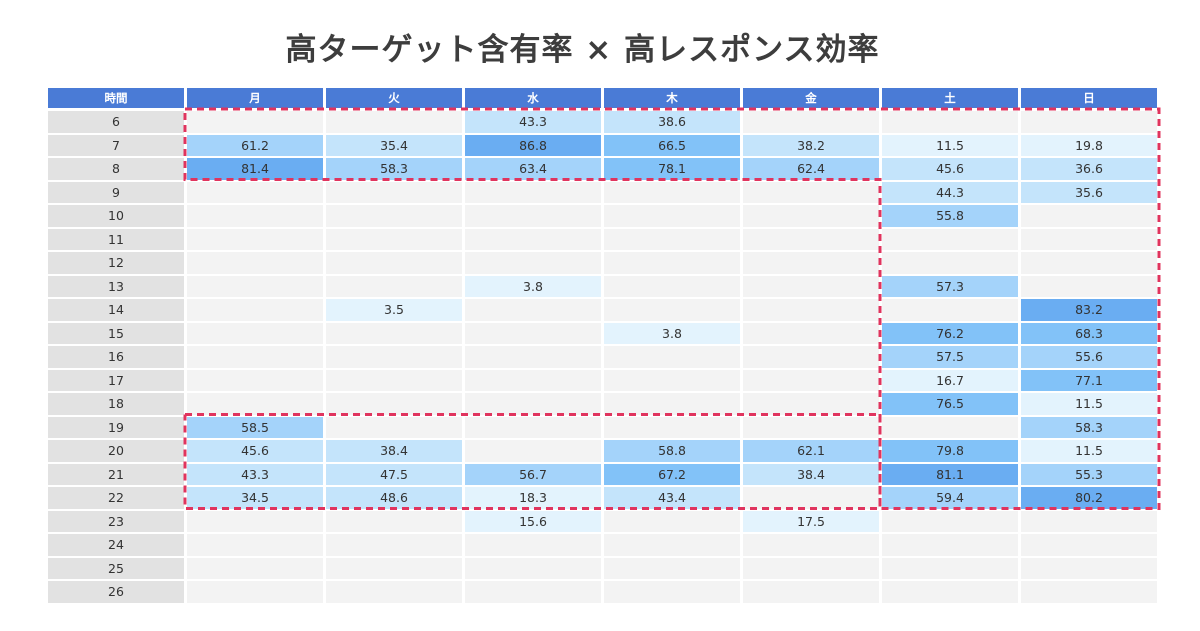  What do you see at coordinates (255, 474) in the screenshot?
I see `heat-cell: 43.3` at bounding box center [255, 474].